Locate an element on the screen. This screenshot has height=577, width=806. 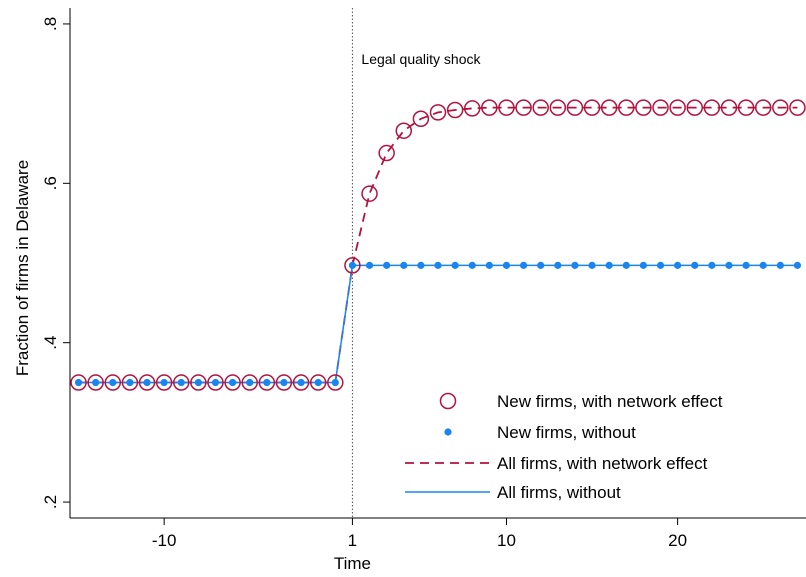
legend-label: All firms, without is located at coordinates (559, 492).